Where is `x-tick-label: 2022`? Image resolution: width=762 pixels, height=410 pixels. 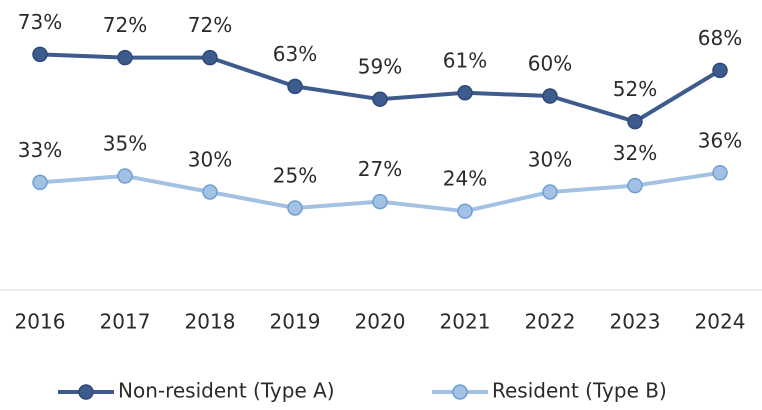 x-tick-label: 2022 is located at coordinates (550, 322).